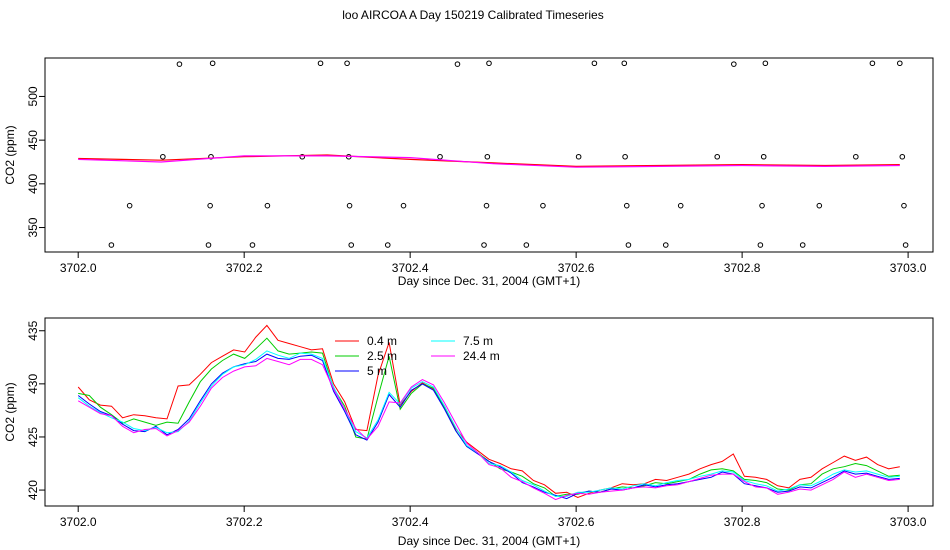 This screenshot has height=550, width=950. Describe the element at coordinates (366, 341) in the screenshot. I see `legend-entry-0-4-m: 0.4 m` at that location.